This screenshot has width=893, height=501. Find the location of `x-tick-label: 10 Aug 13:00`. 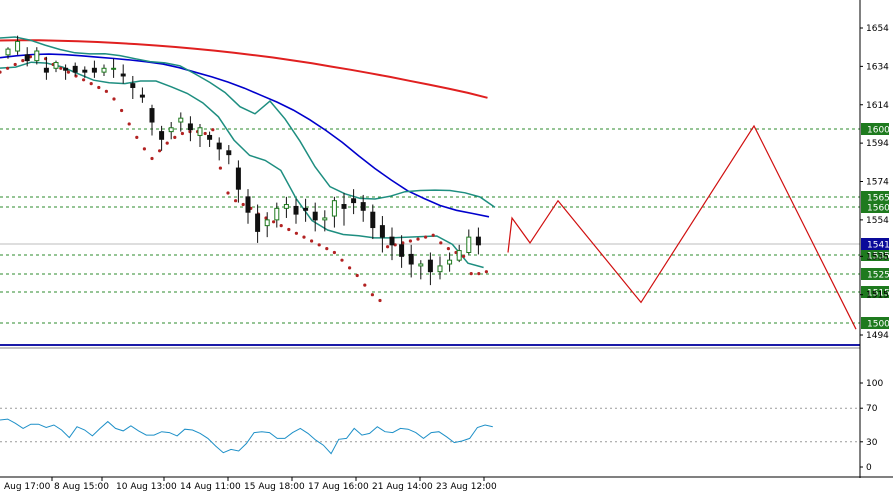

x-tick-label: 10 Aug 13:00 is located at coordinates (146, 487).